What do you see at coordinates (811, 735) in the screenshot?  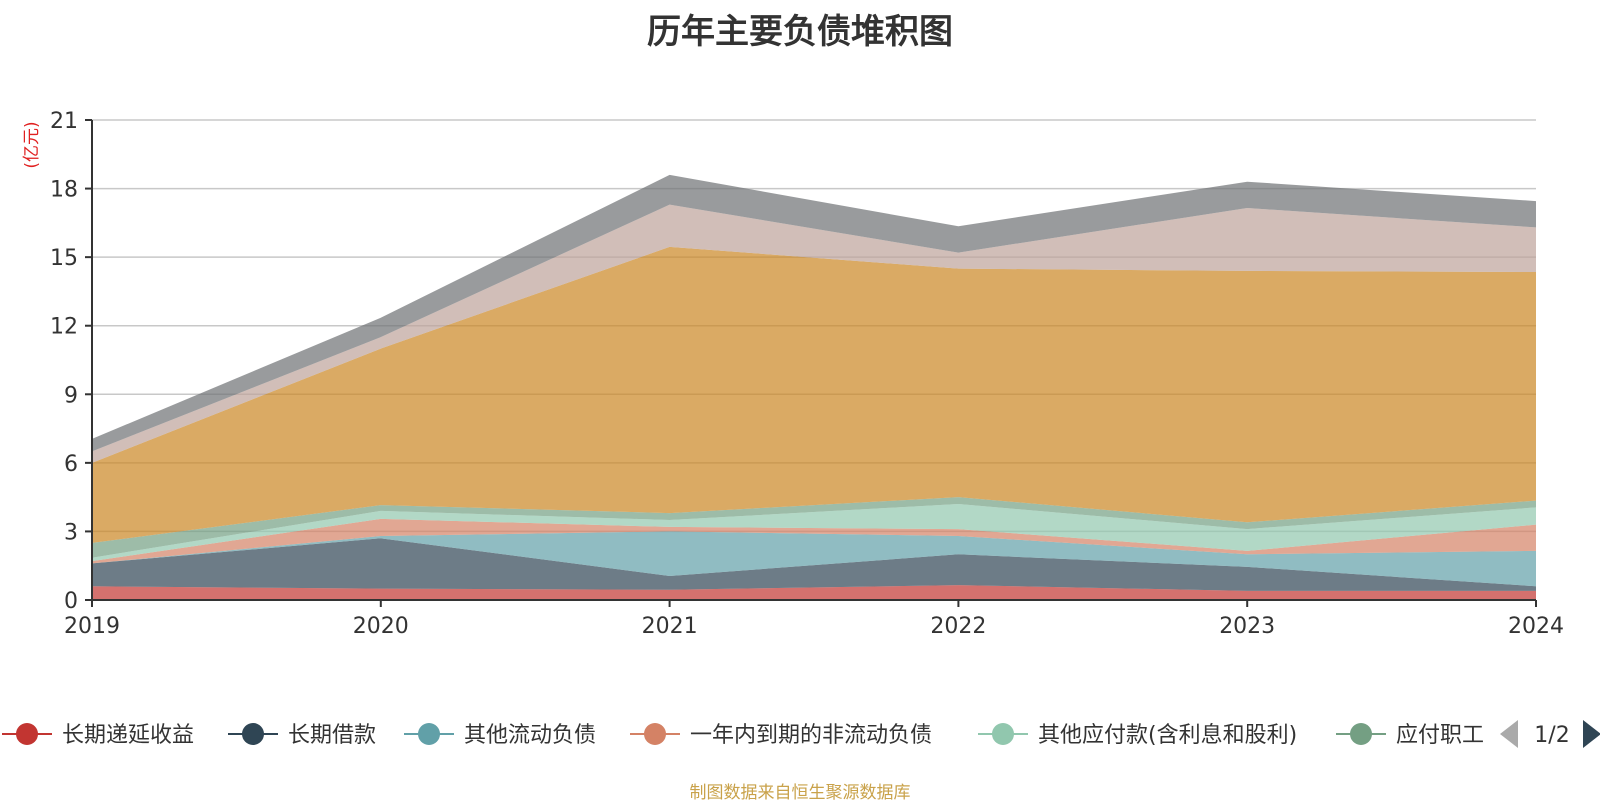 I see `legend-label: 一年内到期的非流动负债` at bounding box center [811, 735].